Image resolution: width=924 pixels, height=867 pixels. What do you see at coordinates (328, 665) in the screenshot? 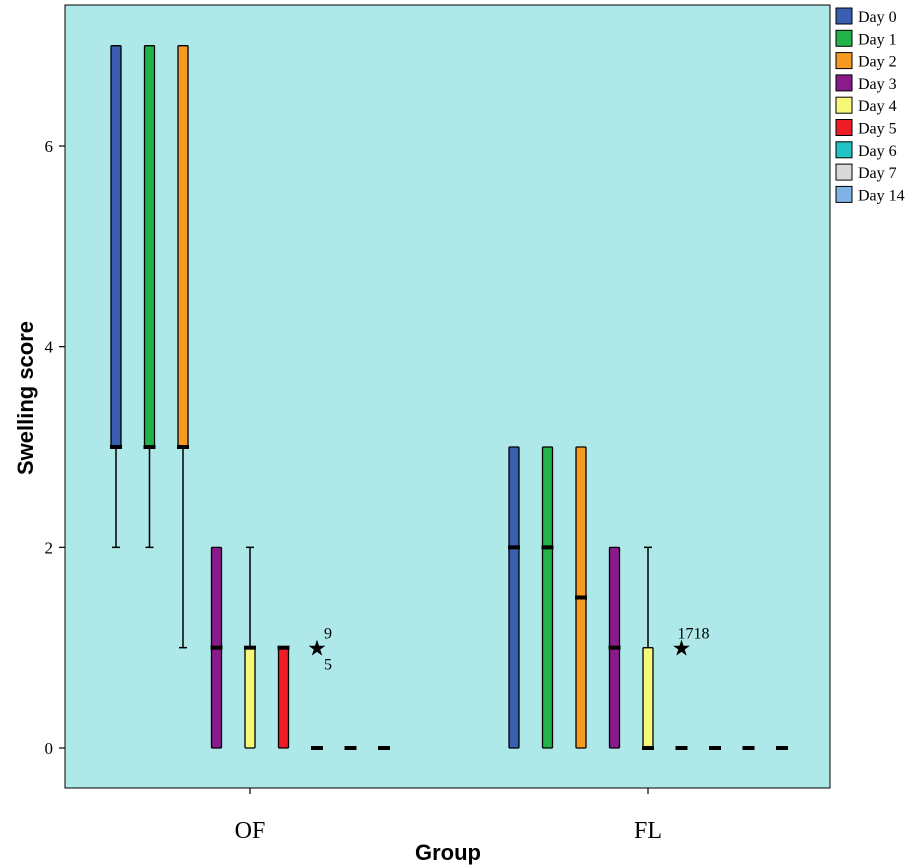
I see `outlier-label: 5` at bounding box center [328, 665].